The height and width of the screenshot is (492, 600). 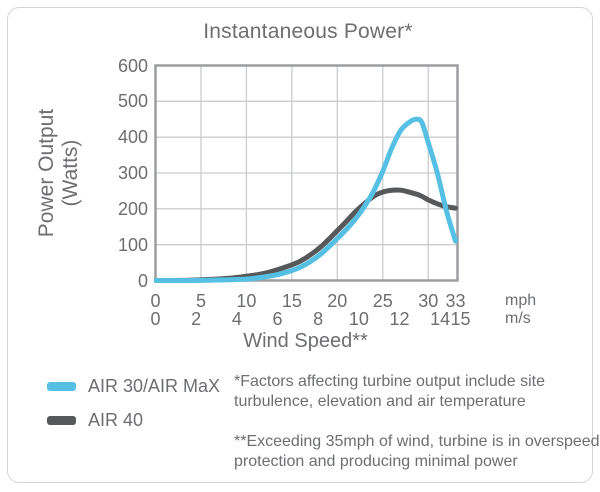 I want to click on x-tick-label: 20, so click(x=337, y=301).